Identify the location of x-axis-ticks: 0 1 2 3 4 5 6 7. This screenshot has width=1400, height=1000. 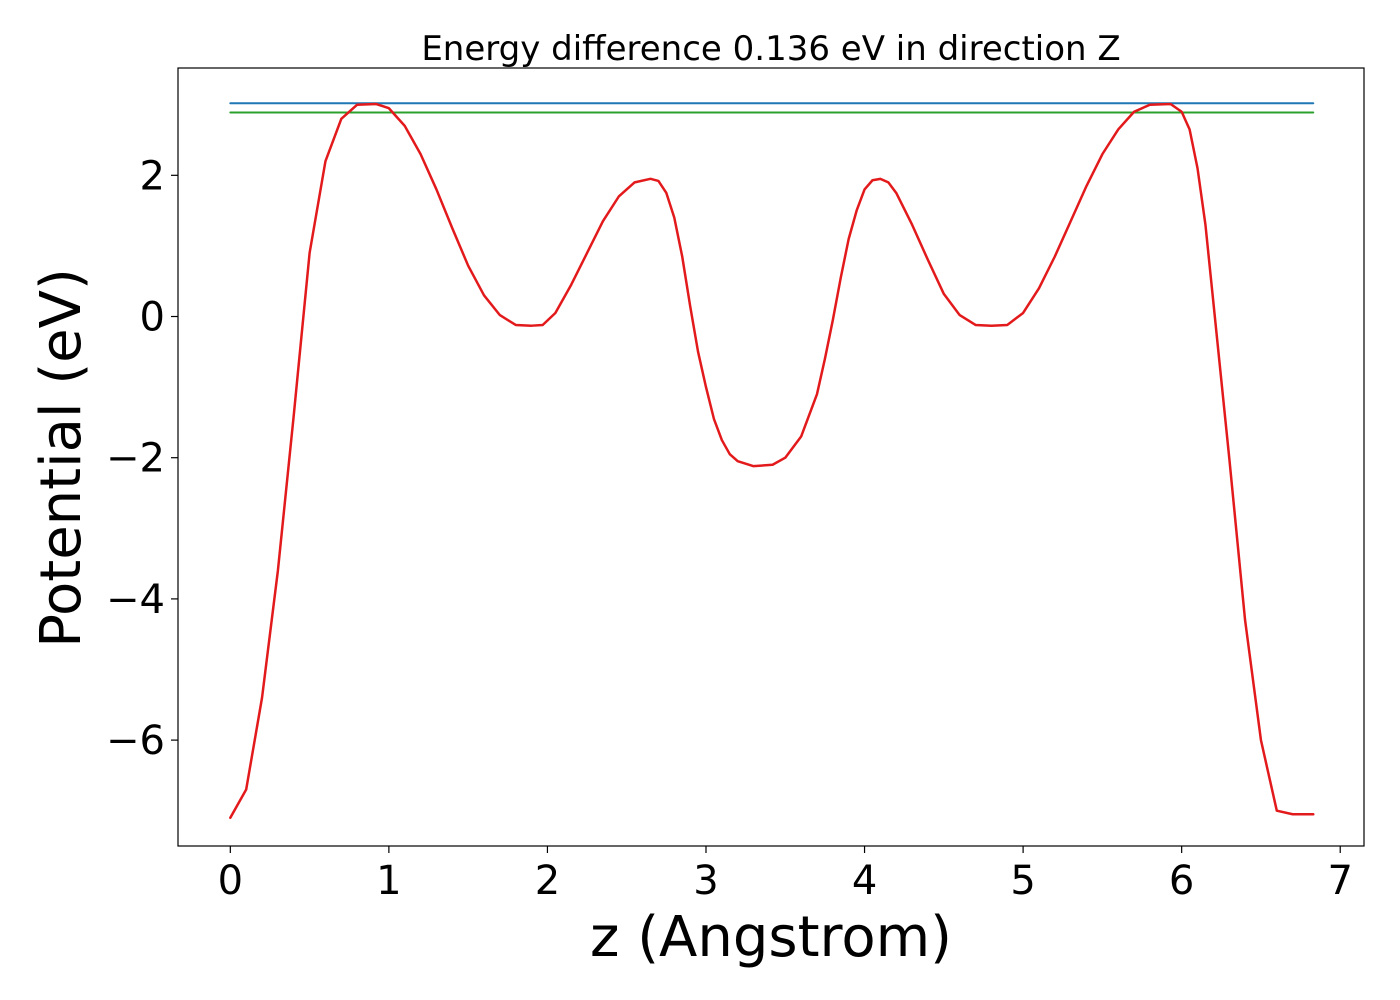
(785, 875).